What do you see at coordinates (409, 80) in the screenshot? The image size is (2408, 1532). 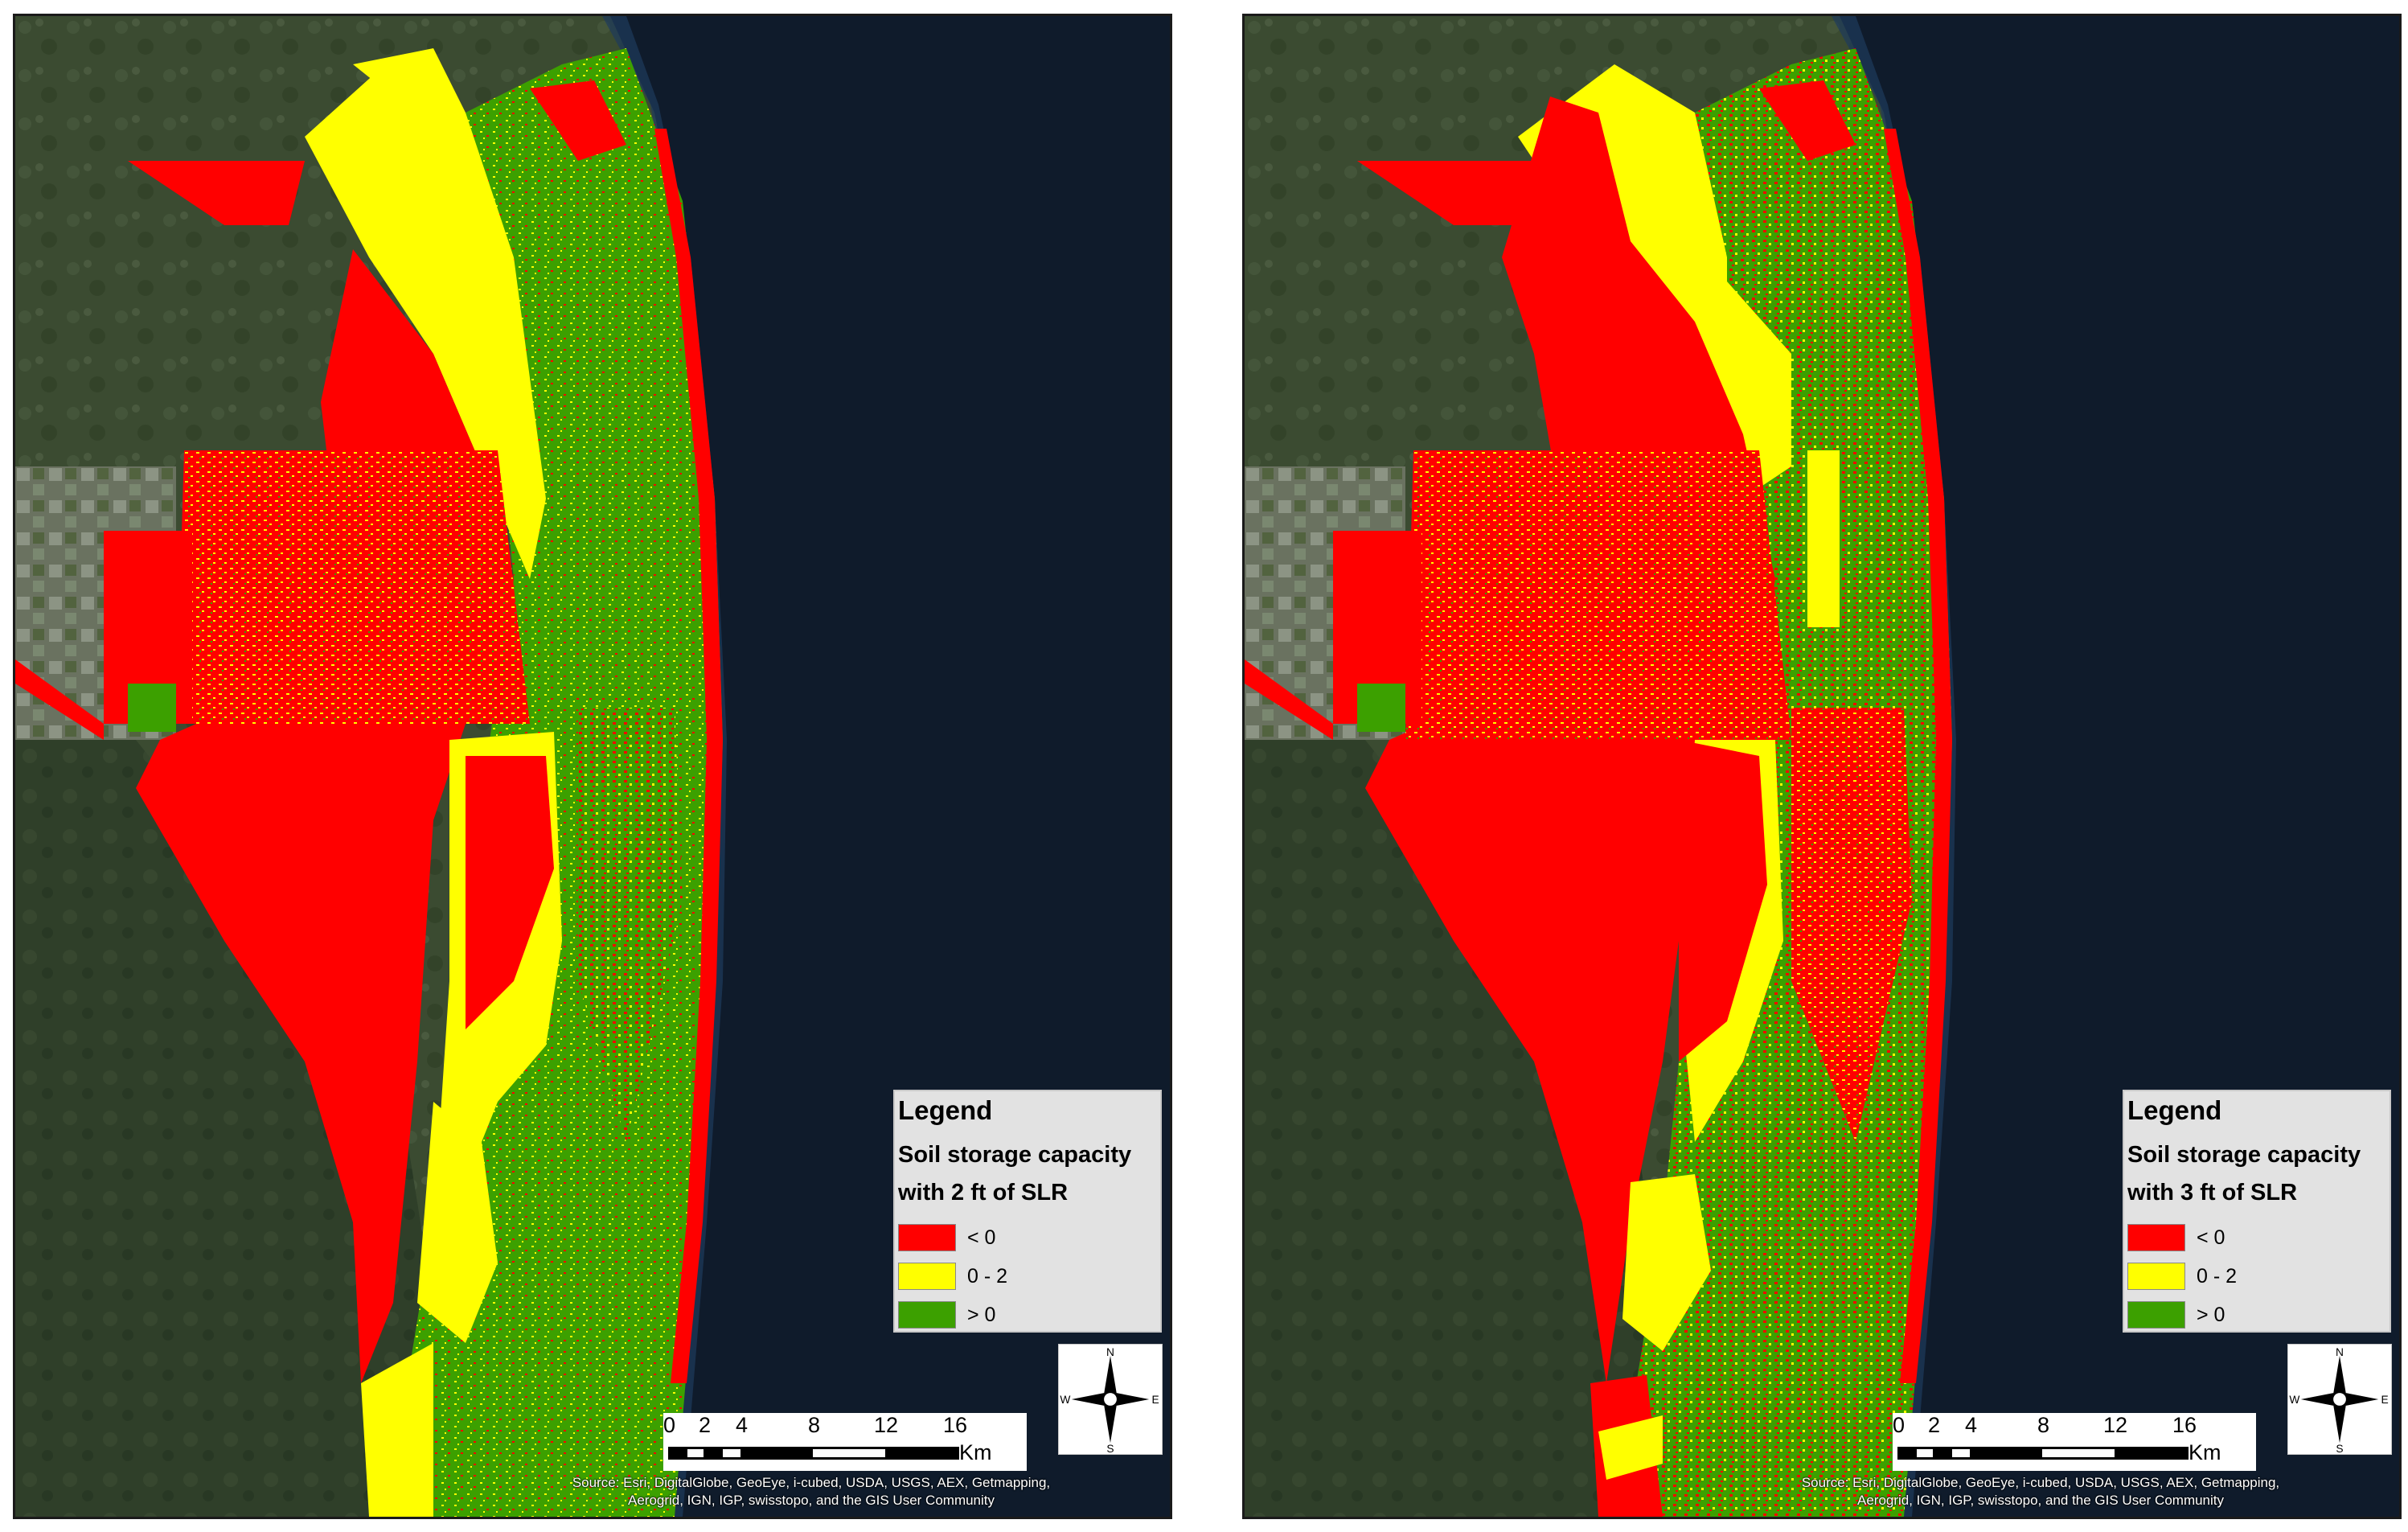 I see `zone-yellow-top` at bounding box center [409, 80].